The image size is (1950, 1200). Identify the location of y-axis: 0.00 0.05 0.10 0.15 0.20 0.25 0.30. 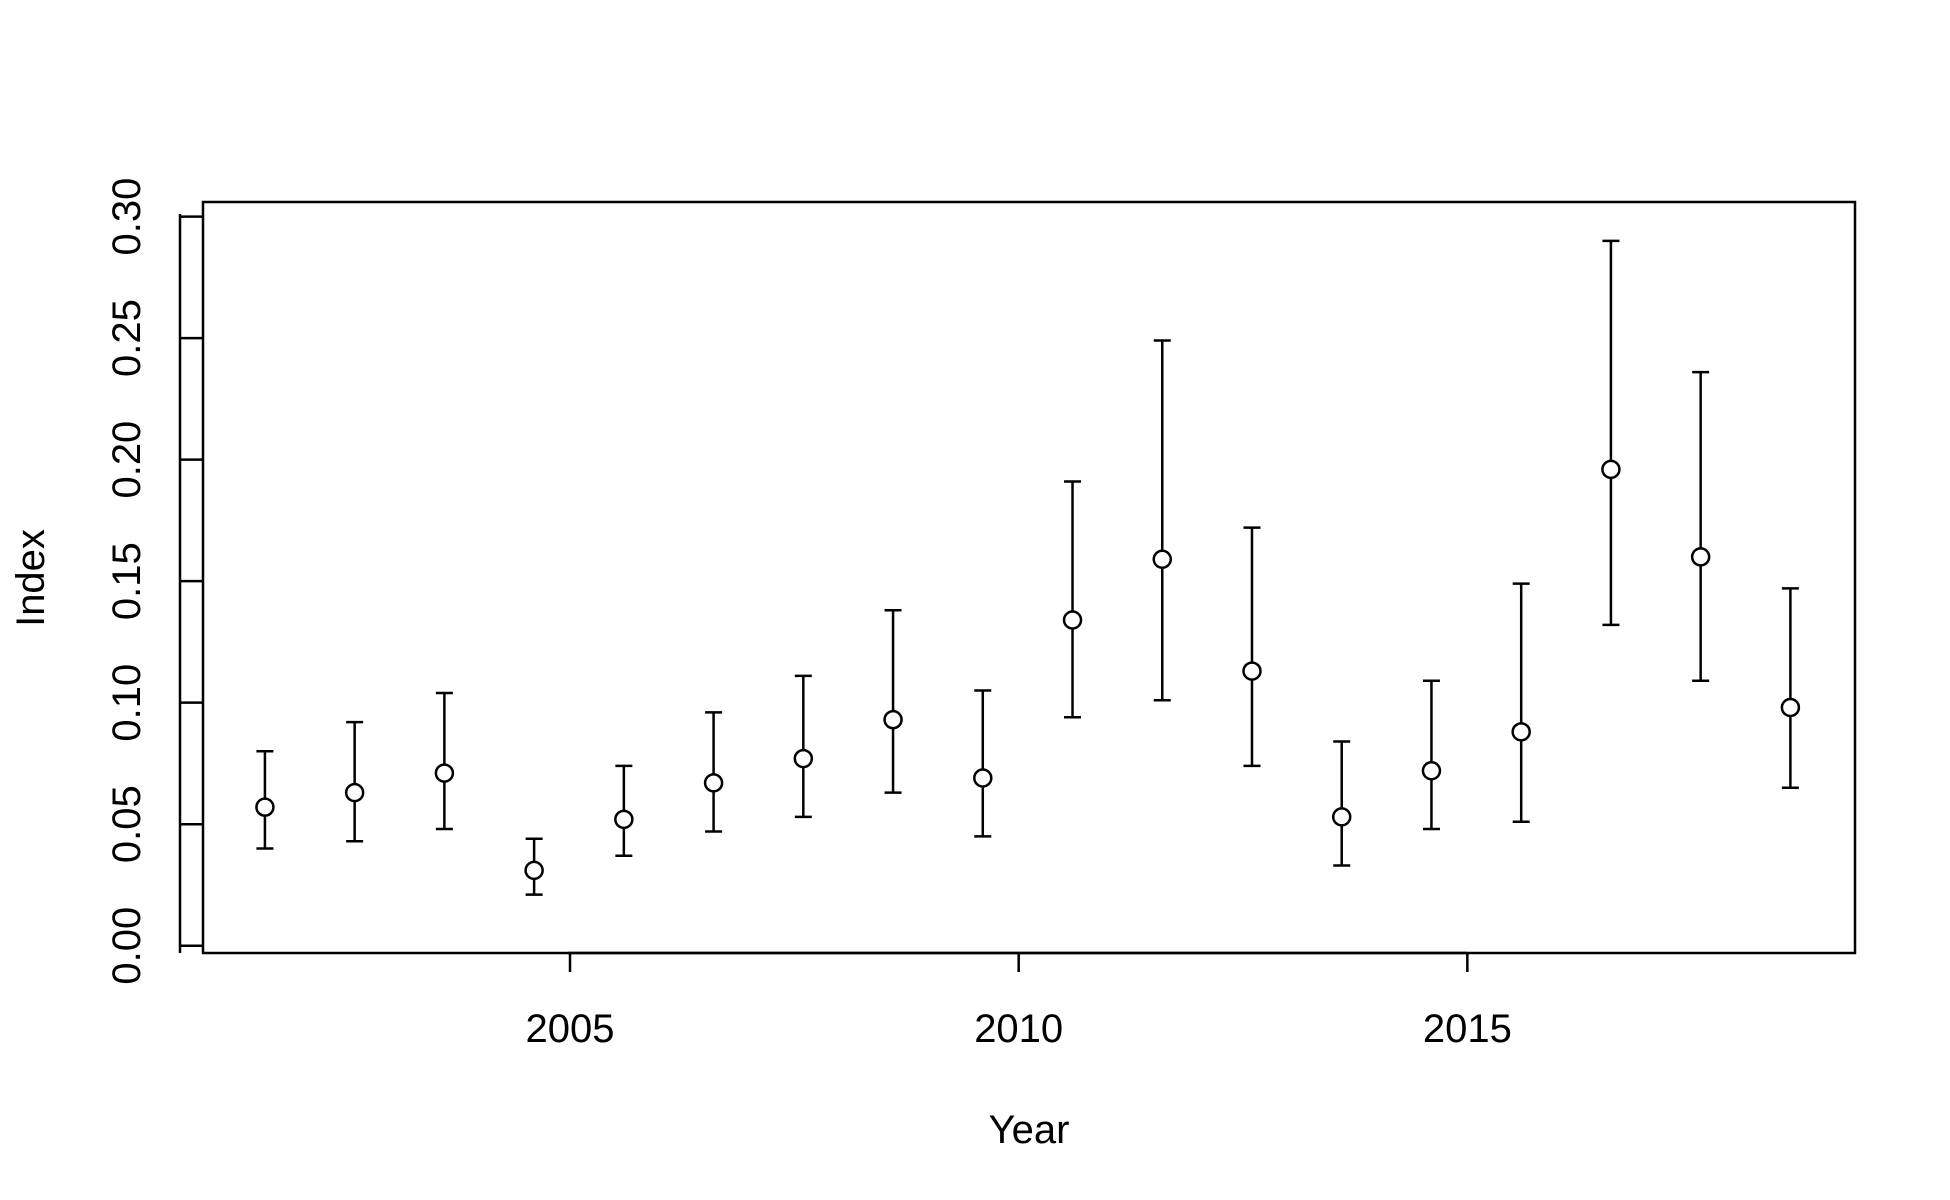
(154, 581).